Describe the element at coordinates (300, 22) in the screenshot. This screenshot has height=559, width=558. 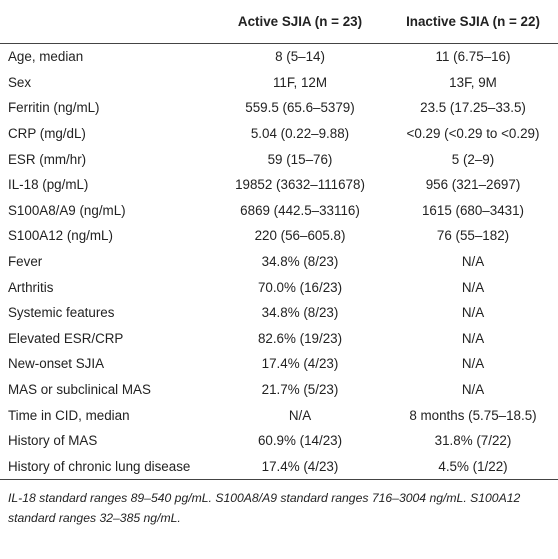
I see `header-cell: Active SJIA (n = 23)` at that location.